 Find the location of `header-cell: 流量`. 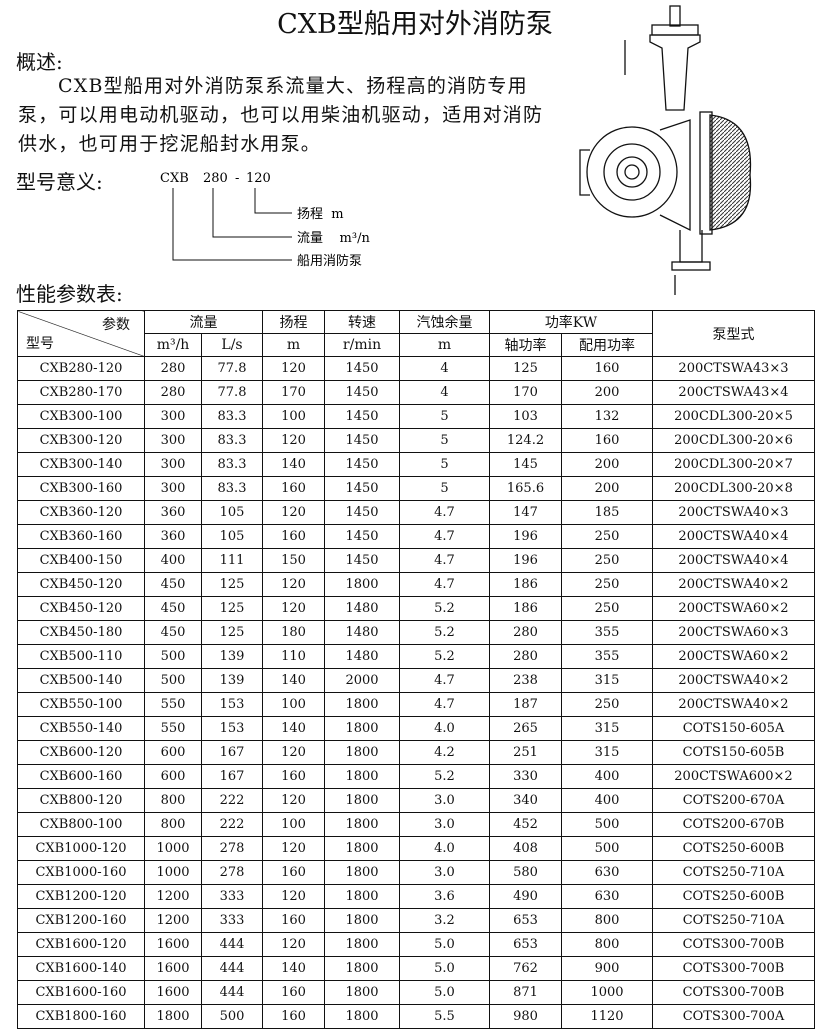

header-cell: 流量 is located at coordinates (203, 322).